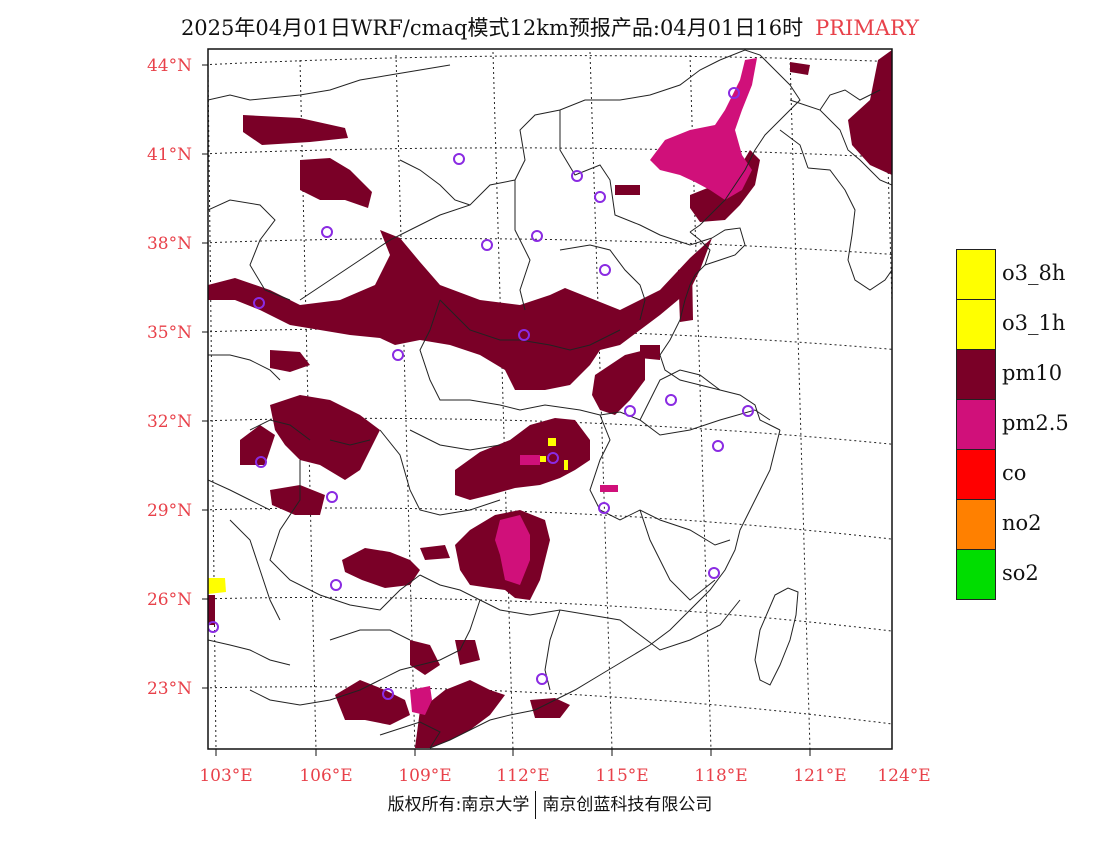 This screenshot has width=1100, height=850. I want to click on legend-label: pm10, so click(1032, 373).